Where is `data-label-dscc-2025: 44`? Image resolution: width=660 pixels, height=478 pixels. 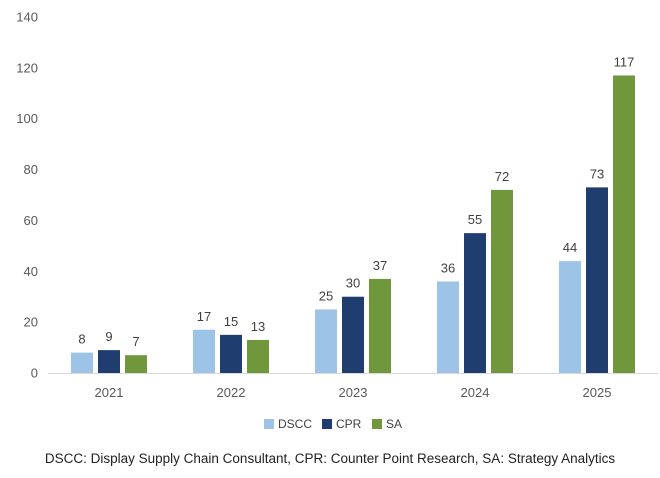
data-label-dscc-2025: 44 is located at coordinates (570, 247).